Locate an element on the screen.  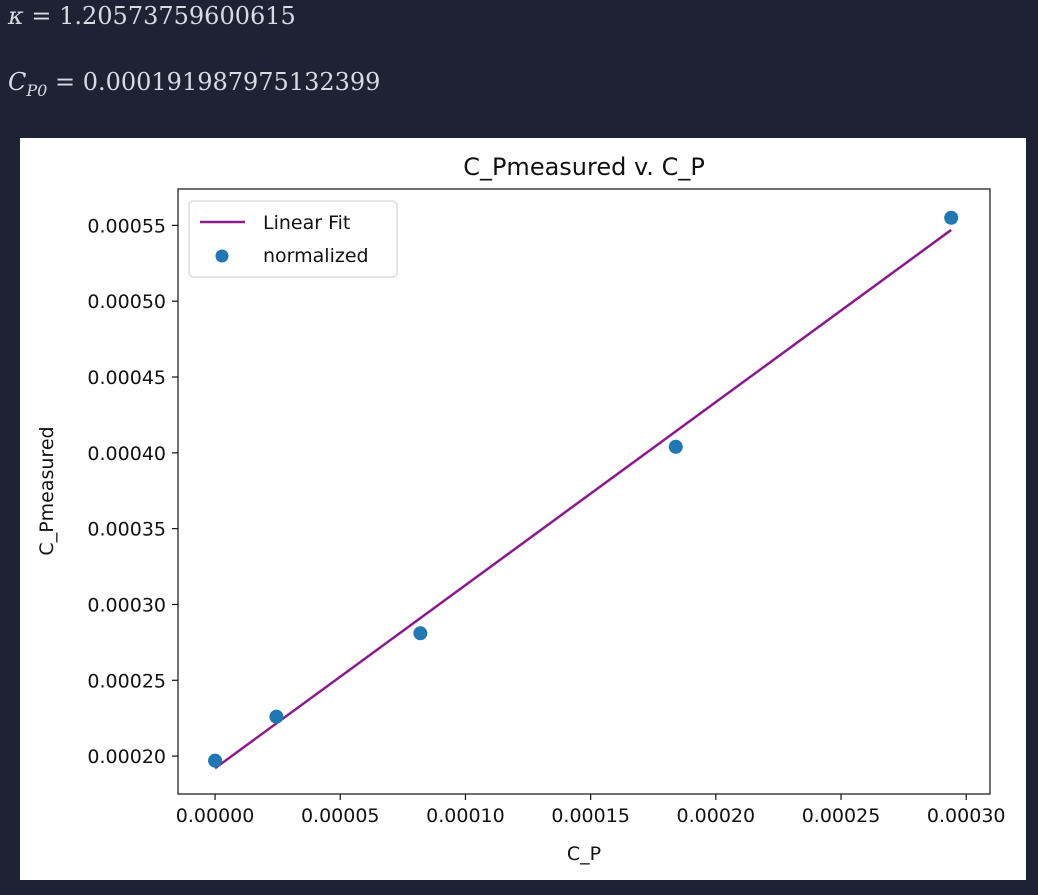
x-tick-label: 0.00005 is located at coordinates (340, 816).